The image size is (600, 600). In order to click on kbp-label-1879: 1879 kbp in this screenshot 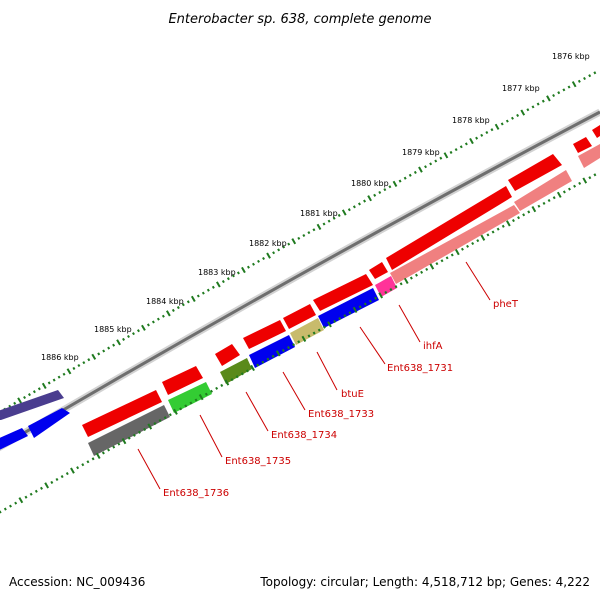, I will do `click(421, 152)`.